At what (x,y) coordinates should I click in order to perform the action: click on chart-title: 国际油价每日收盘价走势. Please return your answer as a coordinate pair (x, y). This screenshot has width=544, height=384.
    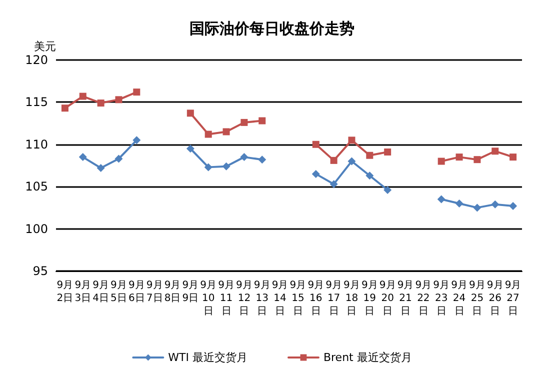
    Looking at the image, I should click on (272, 29).